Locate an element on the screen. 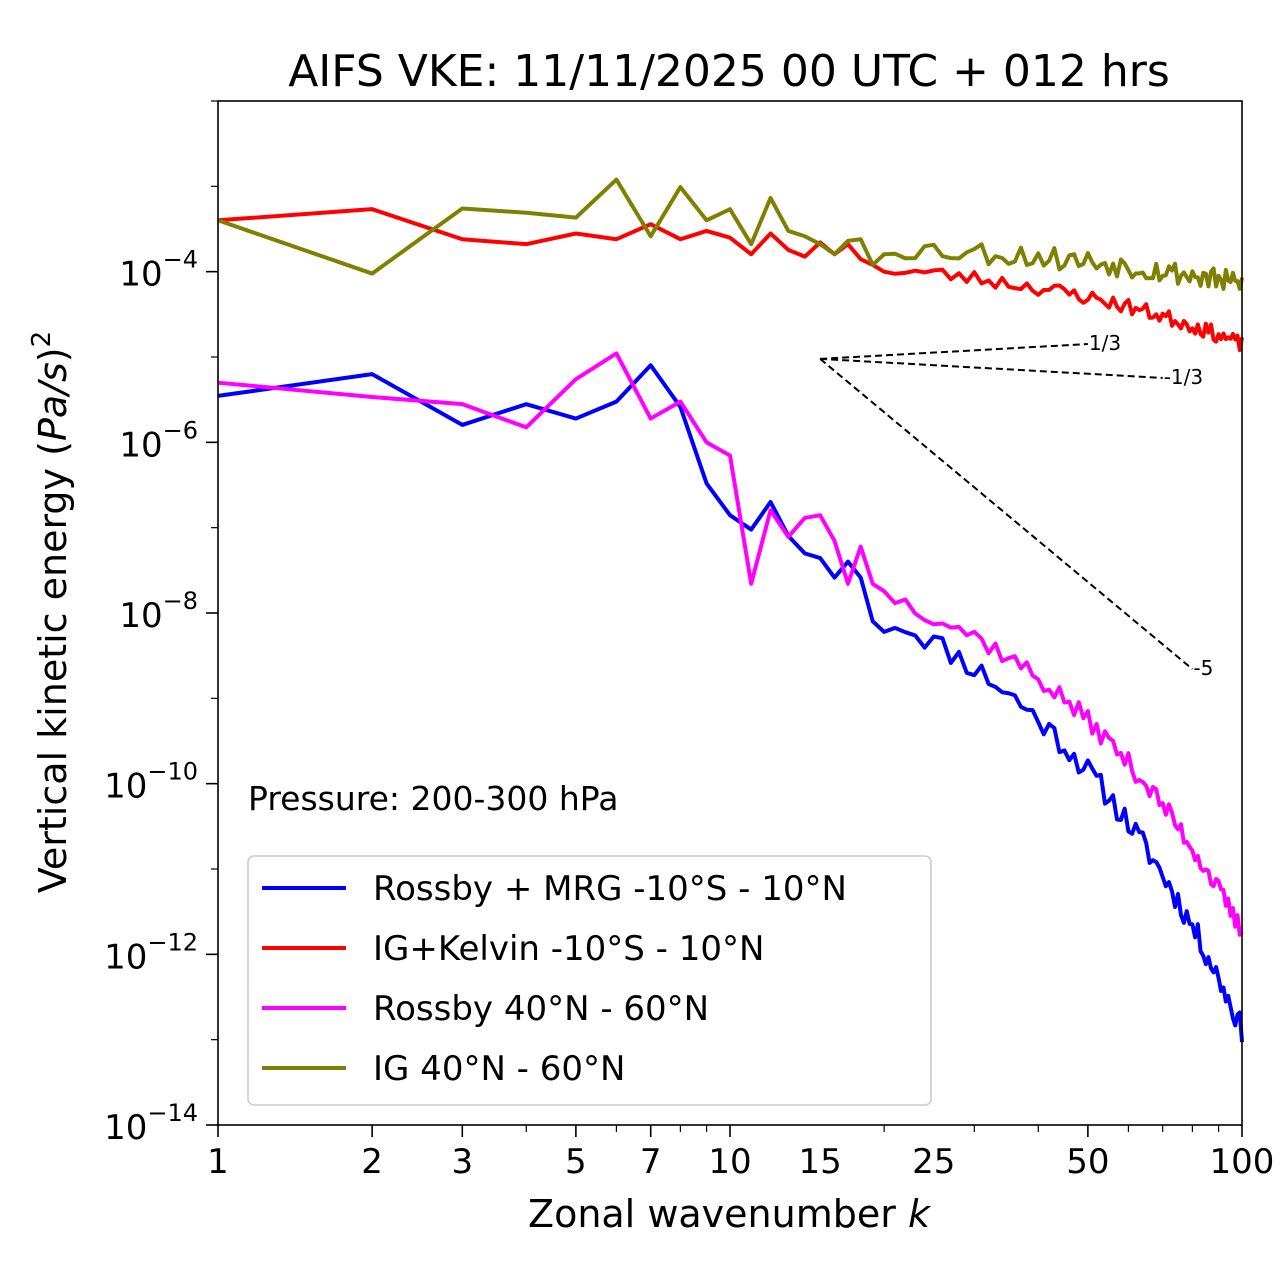 This screenshot has height=1288, width=1280. y-tick-label-0: 10⁻⁴ is located at coordinates (158, 270).